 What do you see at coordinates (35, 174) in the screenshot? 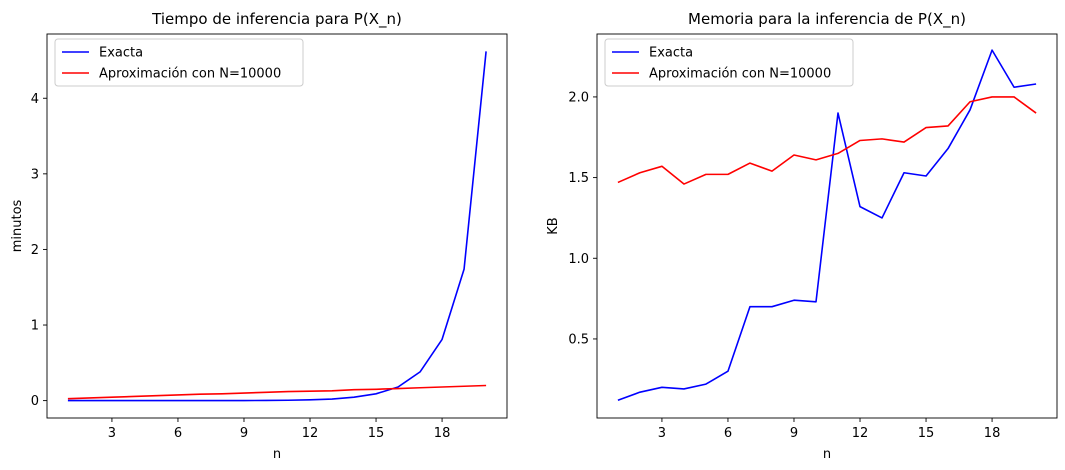
I see `y-tick-label: 3` at bounding box center [35, 174].